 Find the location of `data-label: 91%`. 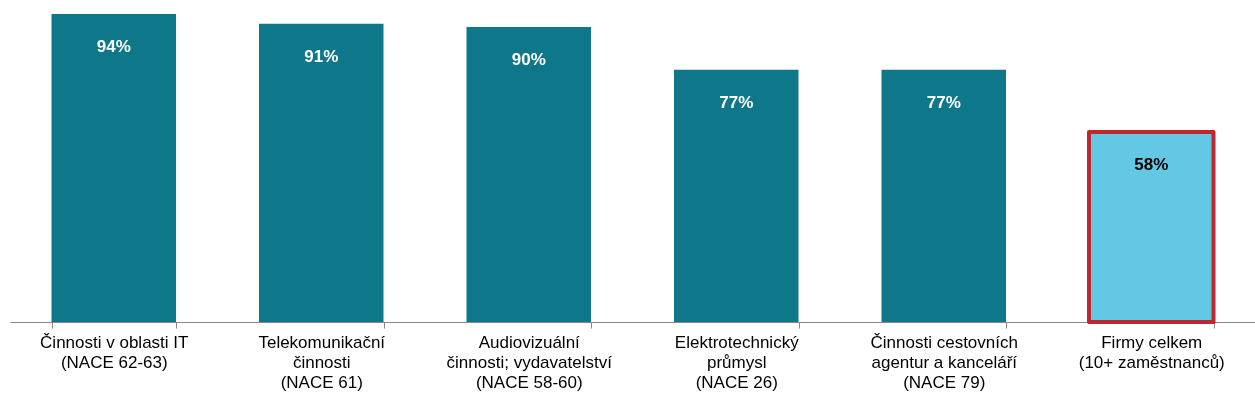

data-label: 91% is located at coordinates (321, 56).